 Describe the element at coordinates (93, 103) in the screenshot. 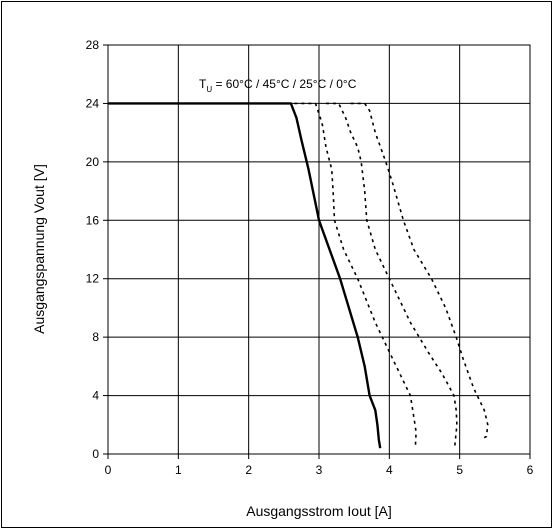

I see `y-tick-label: 24` at that location.